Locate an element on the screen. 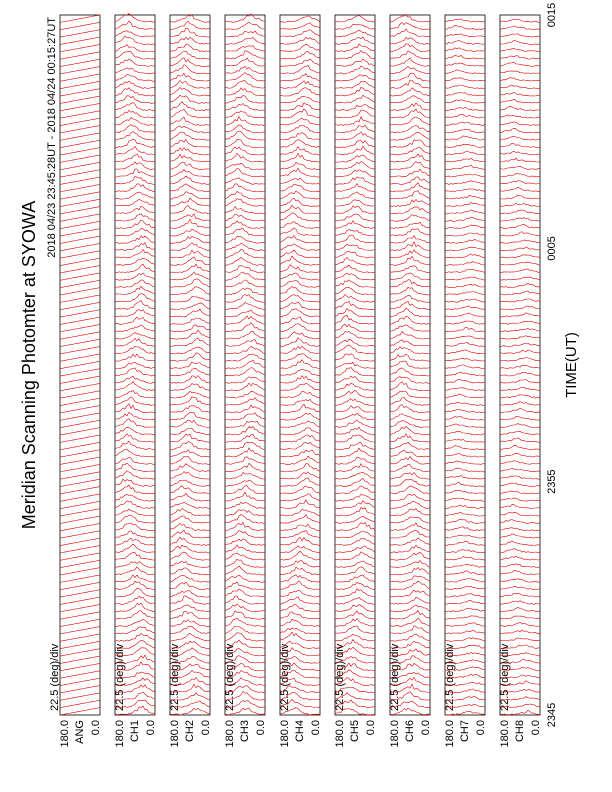 This screenshot has height=792, width=612. panel-top-label: 180.0 is located at coordinates (340, 734).